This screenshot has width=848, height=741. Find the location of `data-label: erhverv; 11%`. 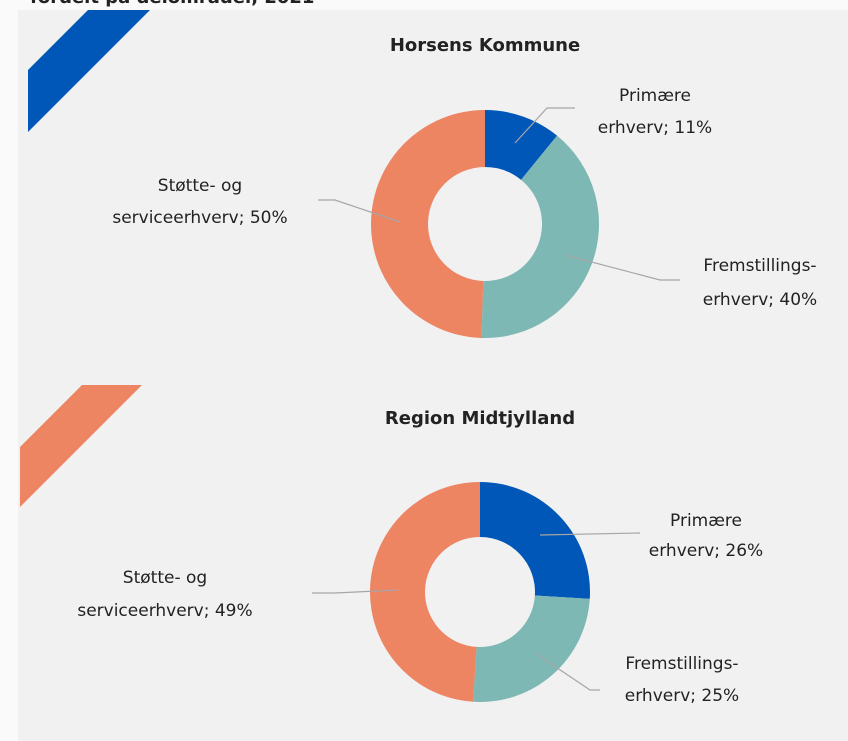

data-label: erhverv; 11% is located at coordinates (655, 128).